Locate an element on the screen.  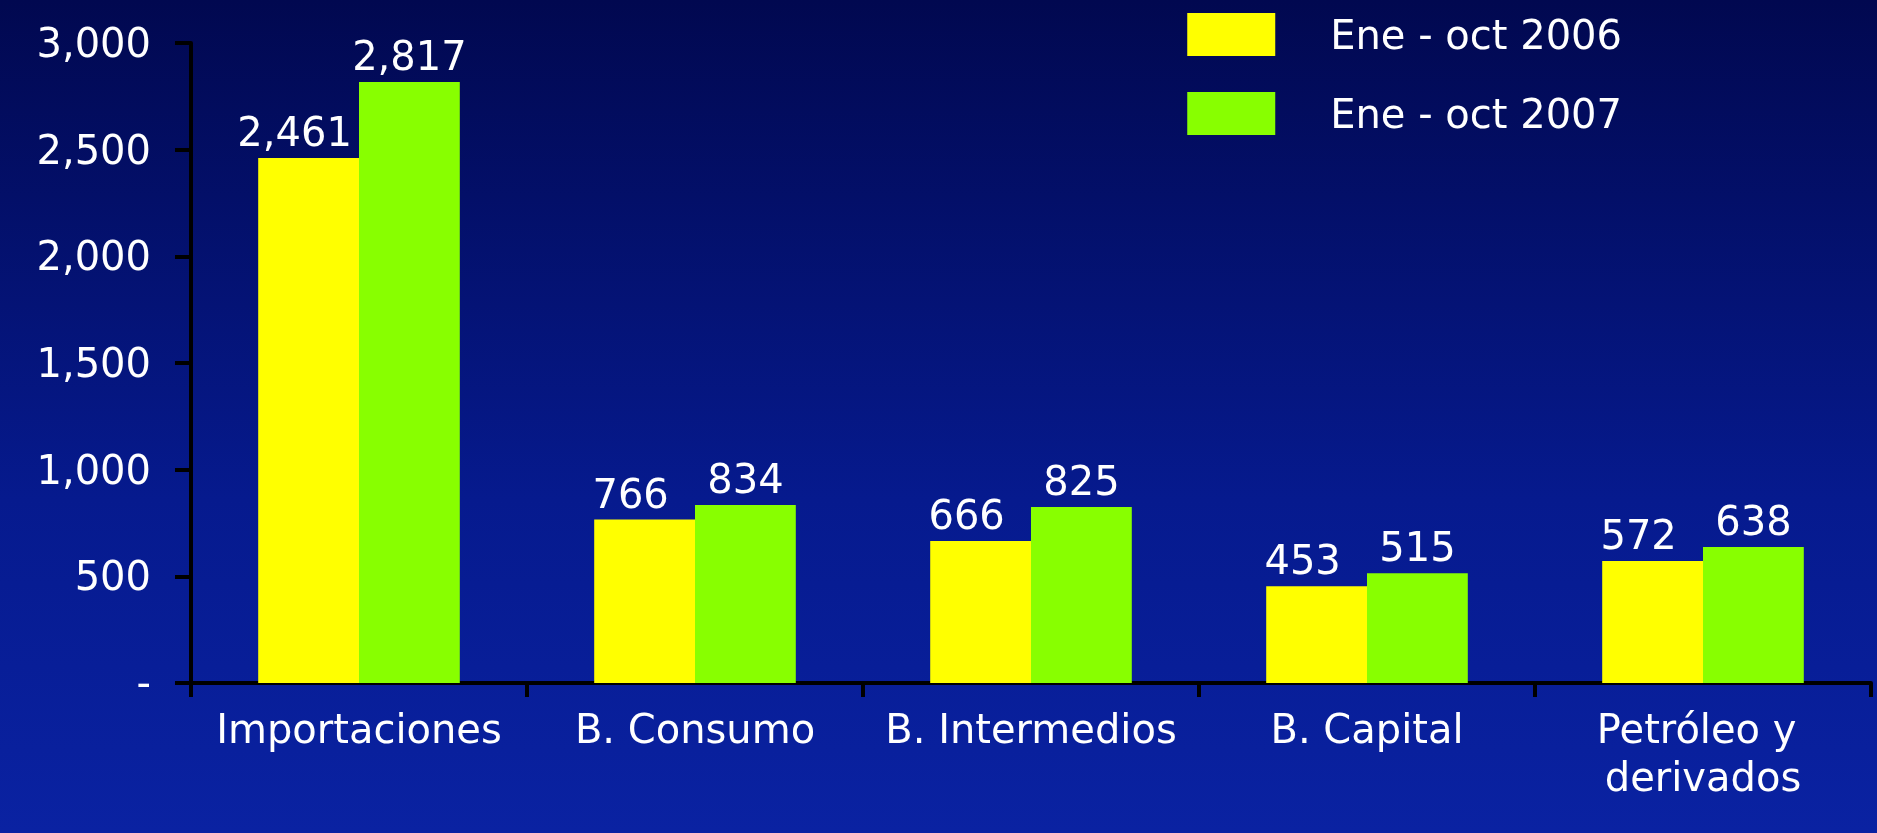
legend-label: Ene - oct 2006 is located at coordinates (1476, 34).